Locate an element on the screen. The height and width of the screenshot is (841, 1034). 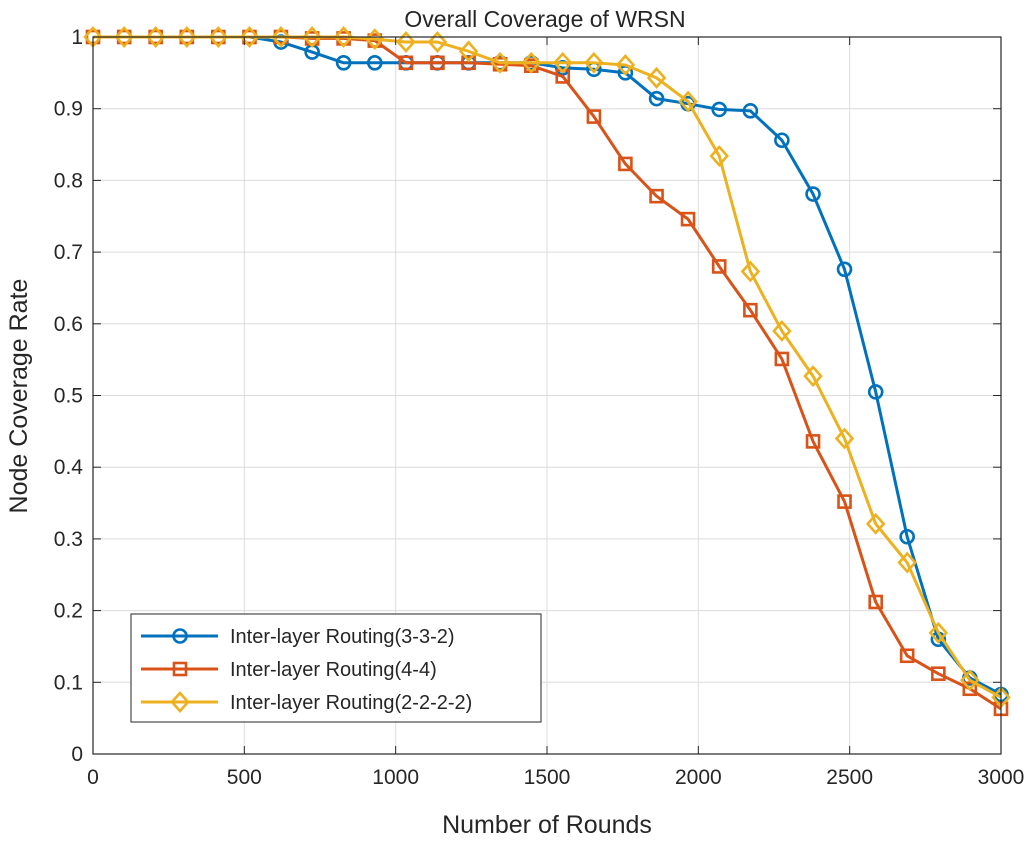
x-tick-label: 2500 is located at coordinates (849, 777).